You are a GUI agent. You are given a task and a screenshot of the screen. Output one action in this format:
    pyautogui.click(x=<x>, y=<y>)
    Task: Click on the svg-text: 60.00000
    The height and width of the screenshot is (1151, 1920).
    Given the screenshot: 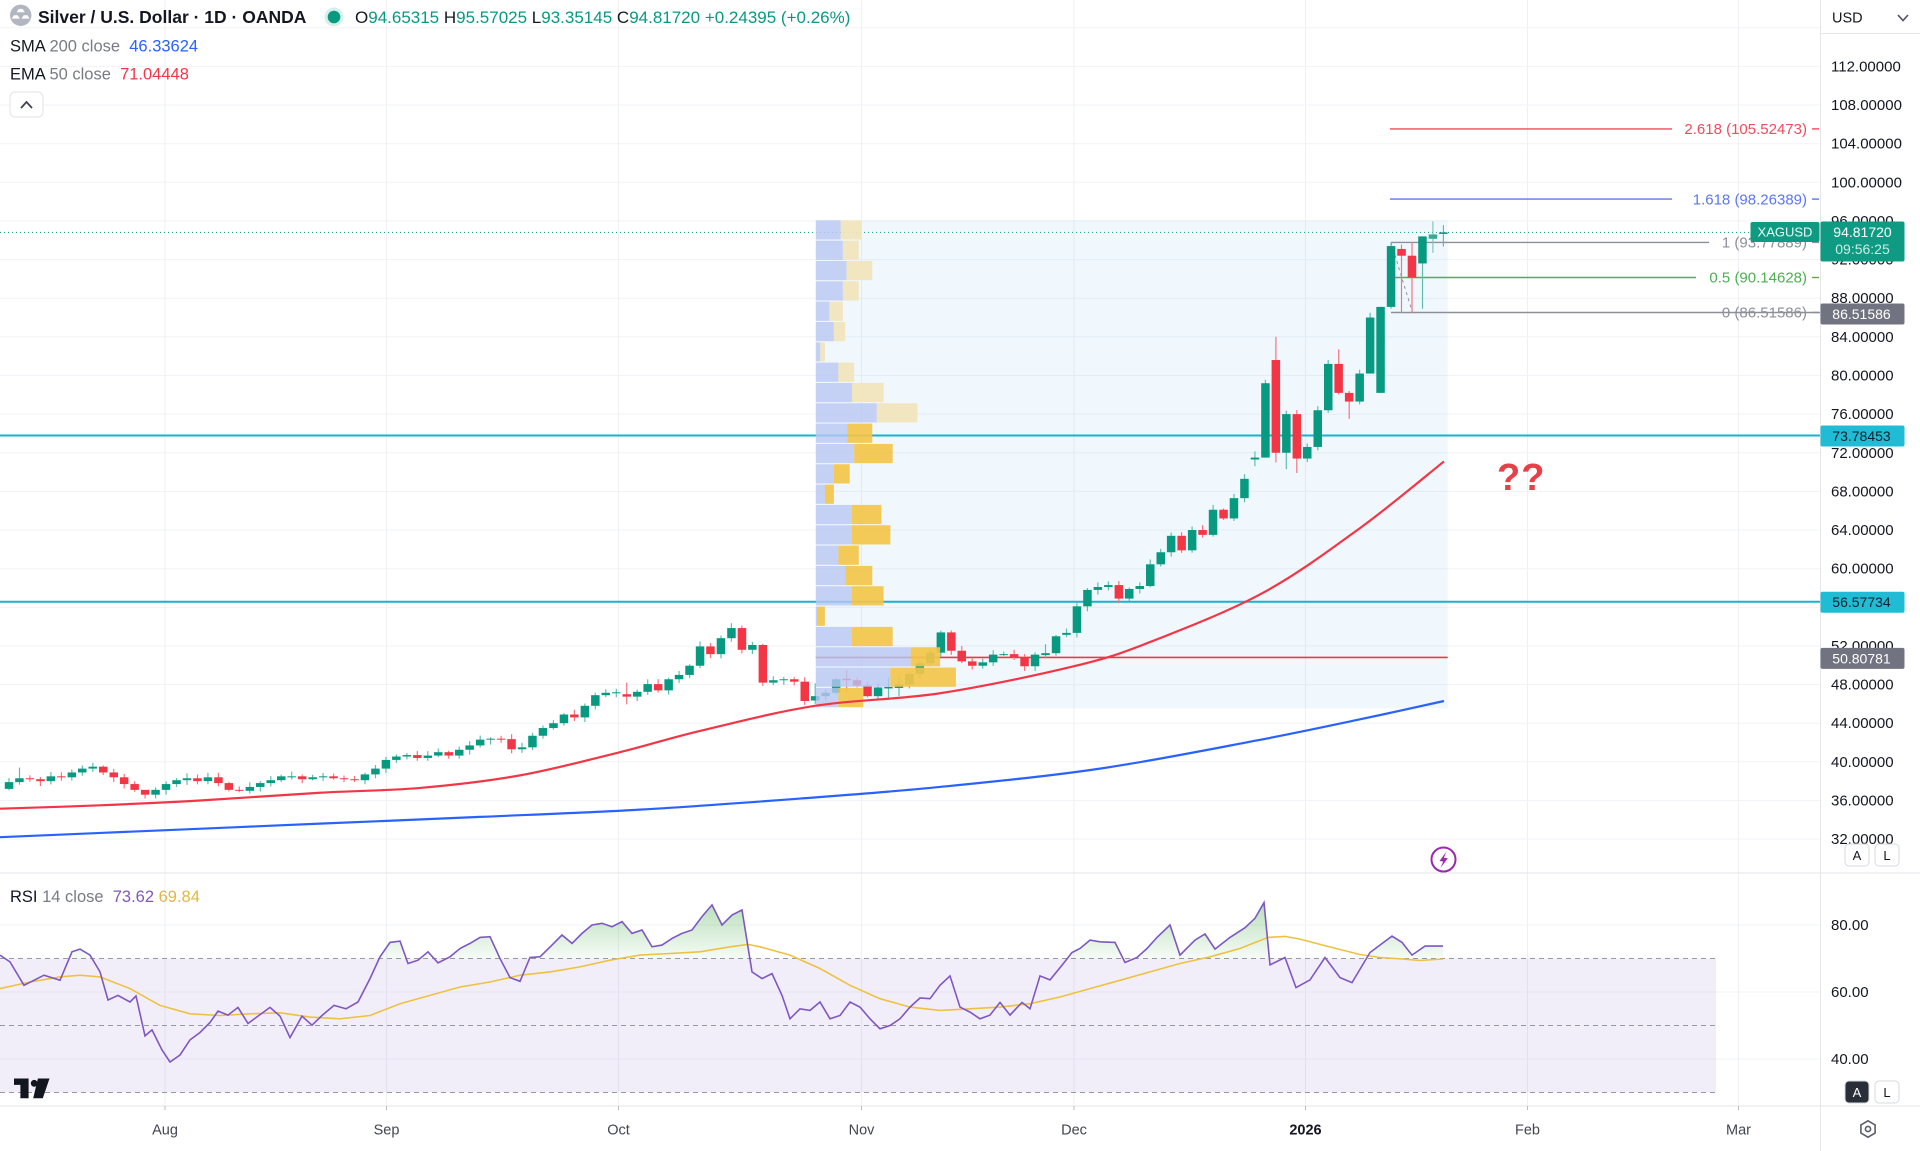 What is the action you would take?
    pyautogui.click(x=1862, y=569)
    